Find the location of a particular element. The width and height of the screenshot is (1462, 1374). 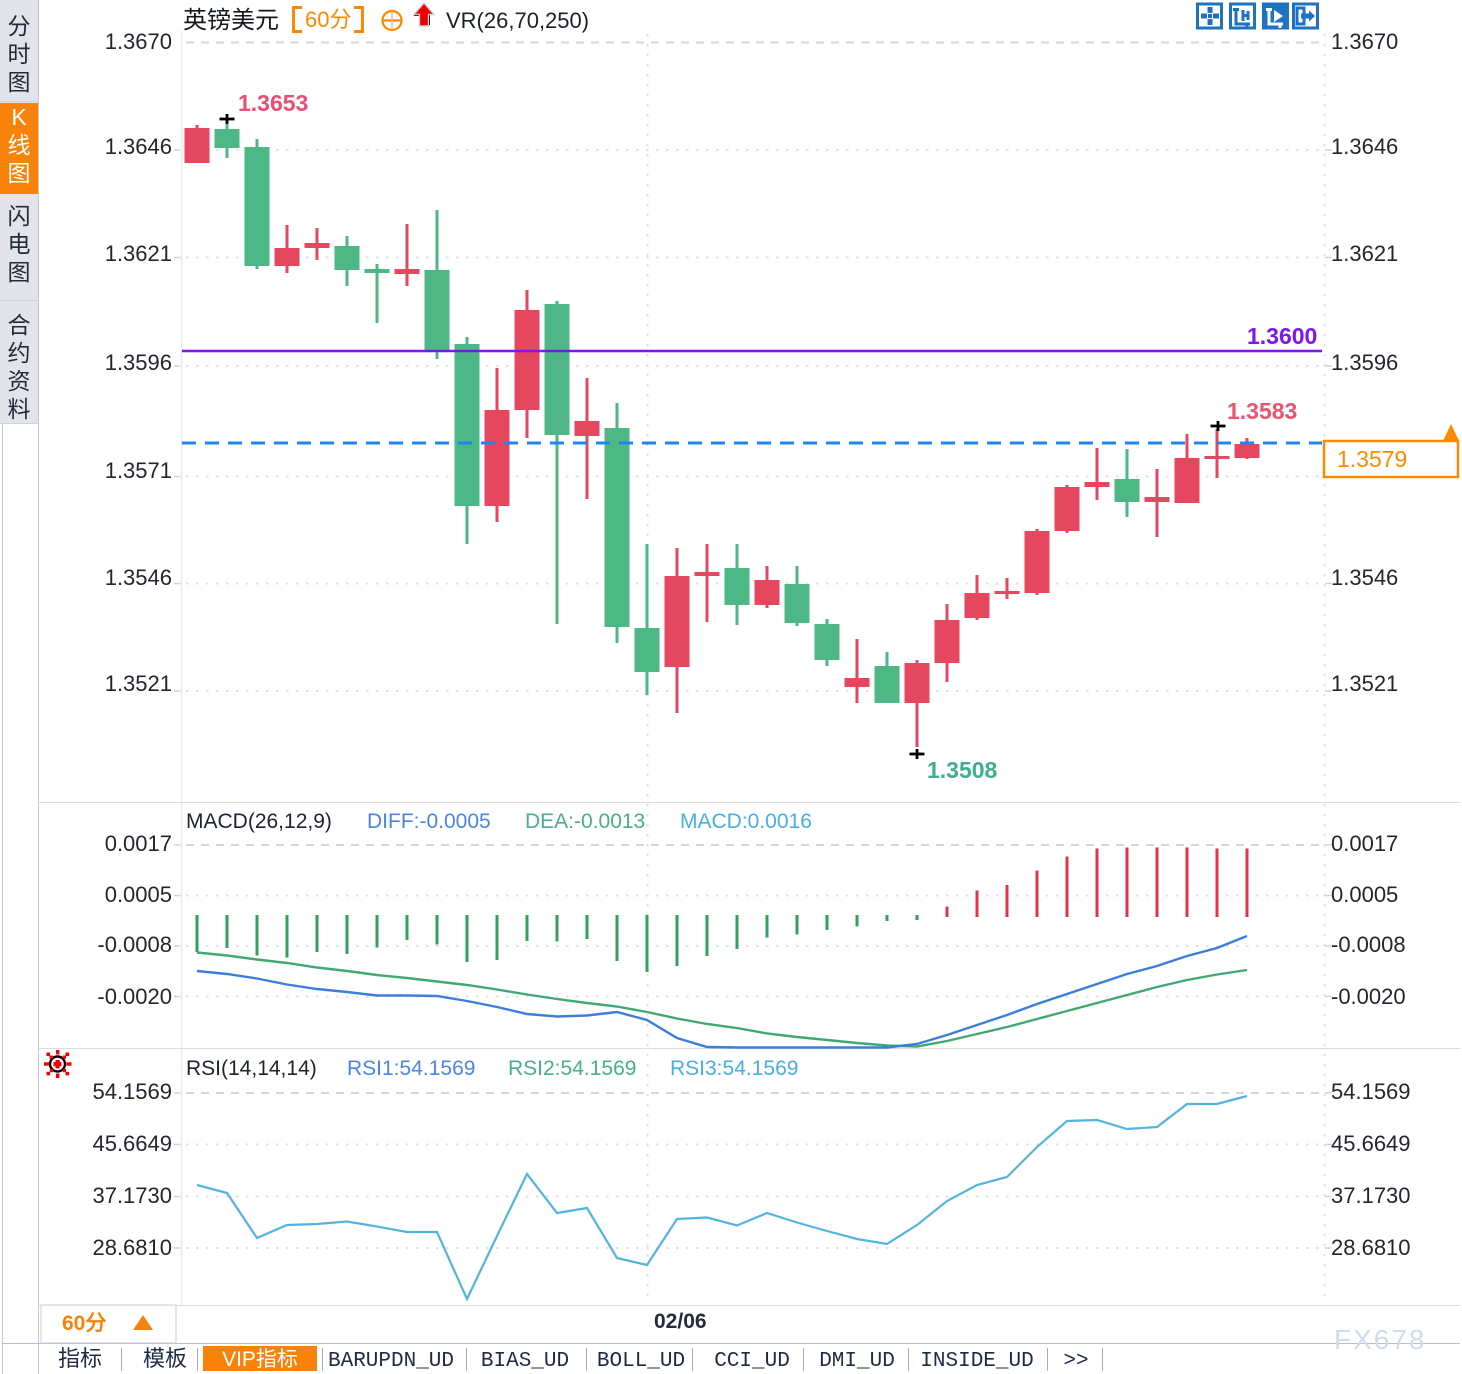

svg-text: FX678 is located at coordinates (1380, 1339).